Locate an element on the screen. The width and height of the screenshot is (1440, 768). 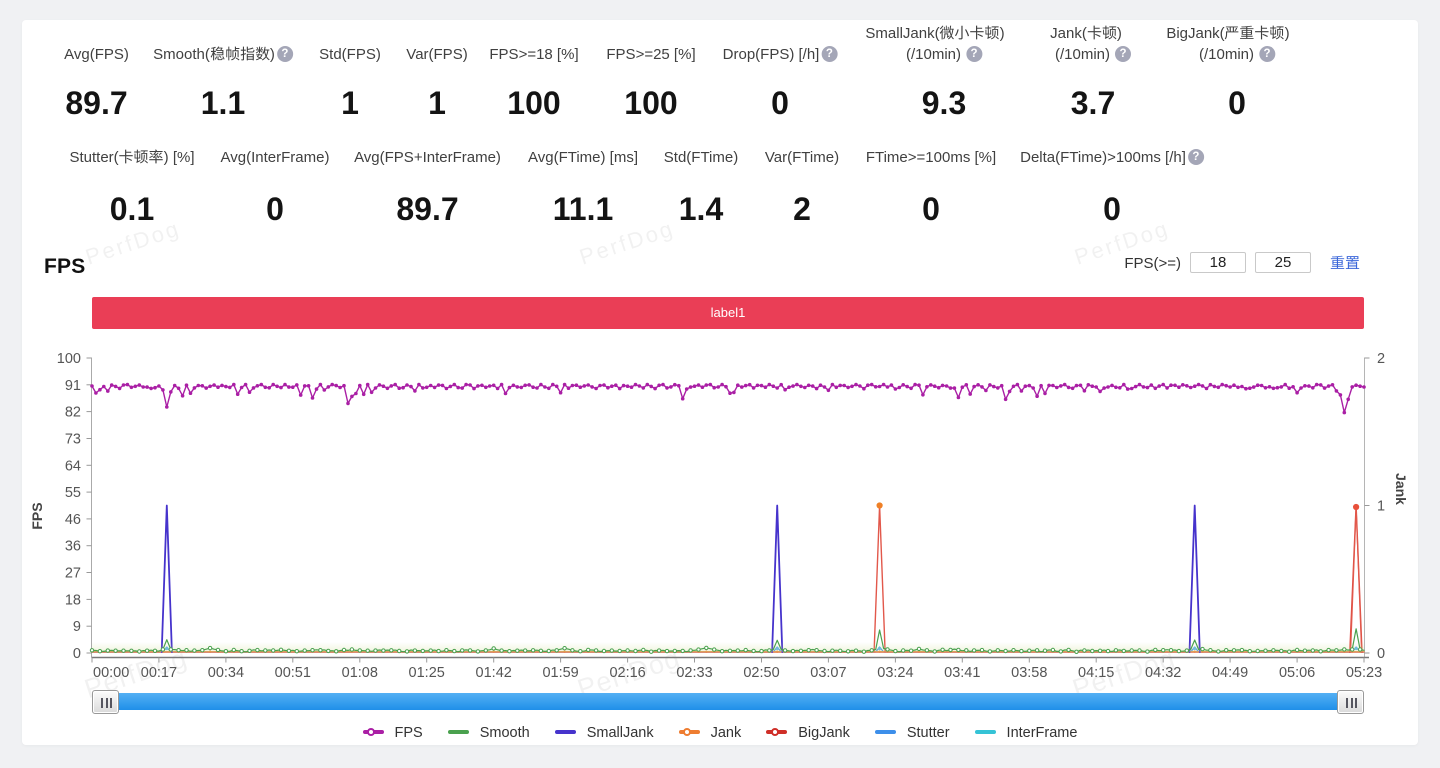
svg-text: 73 is located at coordinates (73, 440).